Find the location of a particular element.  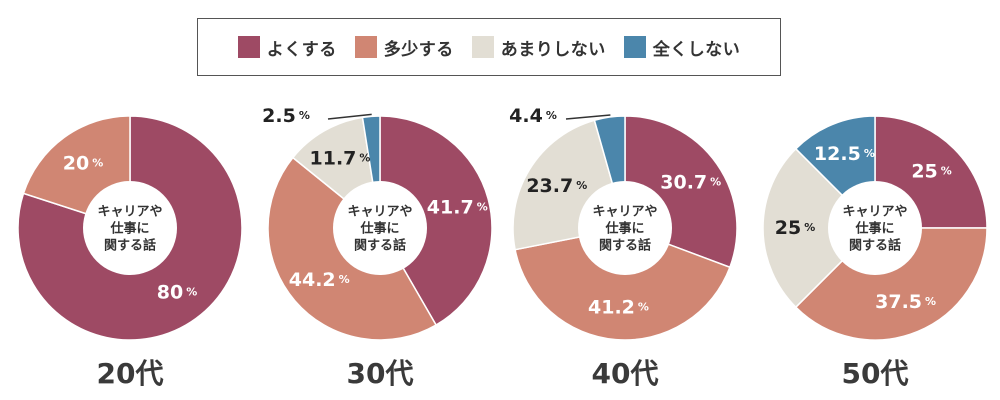

legend-label-rarely: あまりしない is located at coordinates (553, 49).